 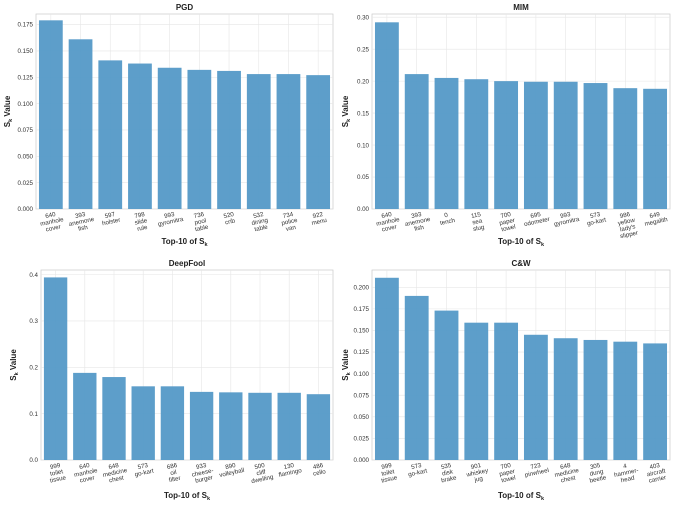 I want to click on x-tick-label-line: 573, so click(x=595, y=215).